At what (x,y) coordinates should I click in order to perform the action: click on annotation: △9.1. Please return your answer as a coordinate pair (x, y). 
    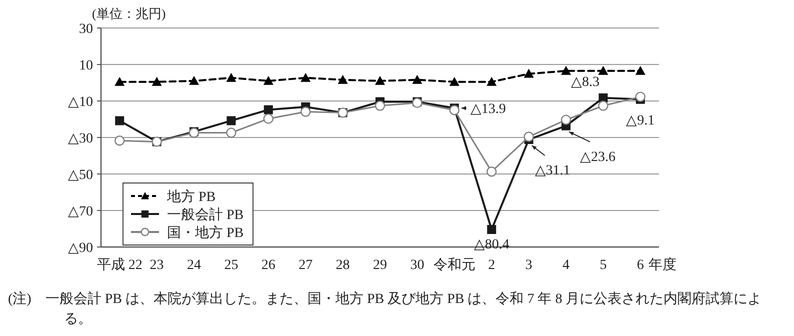
    Looking at the image, I should click on (640, 120).